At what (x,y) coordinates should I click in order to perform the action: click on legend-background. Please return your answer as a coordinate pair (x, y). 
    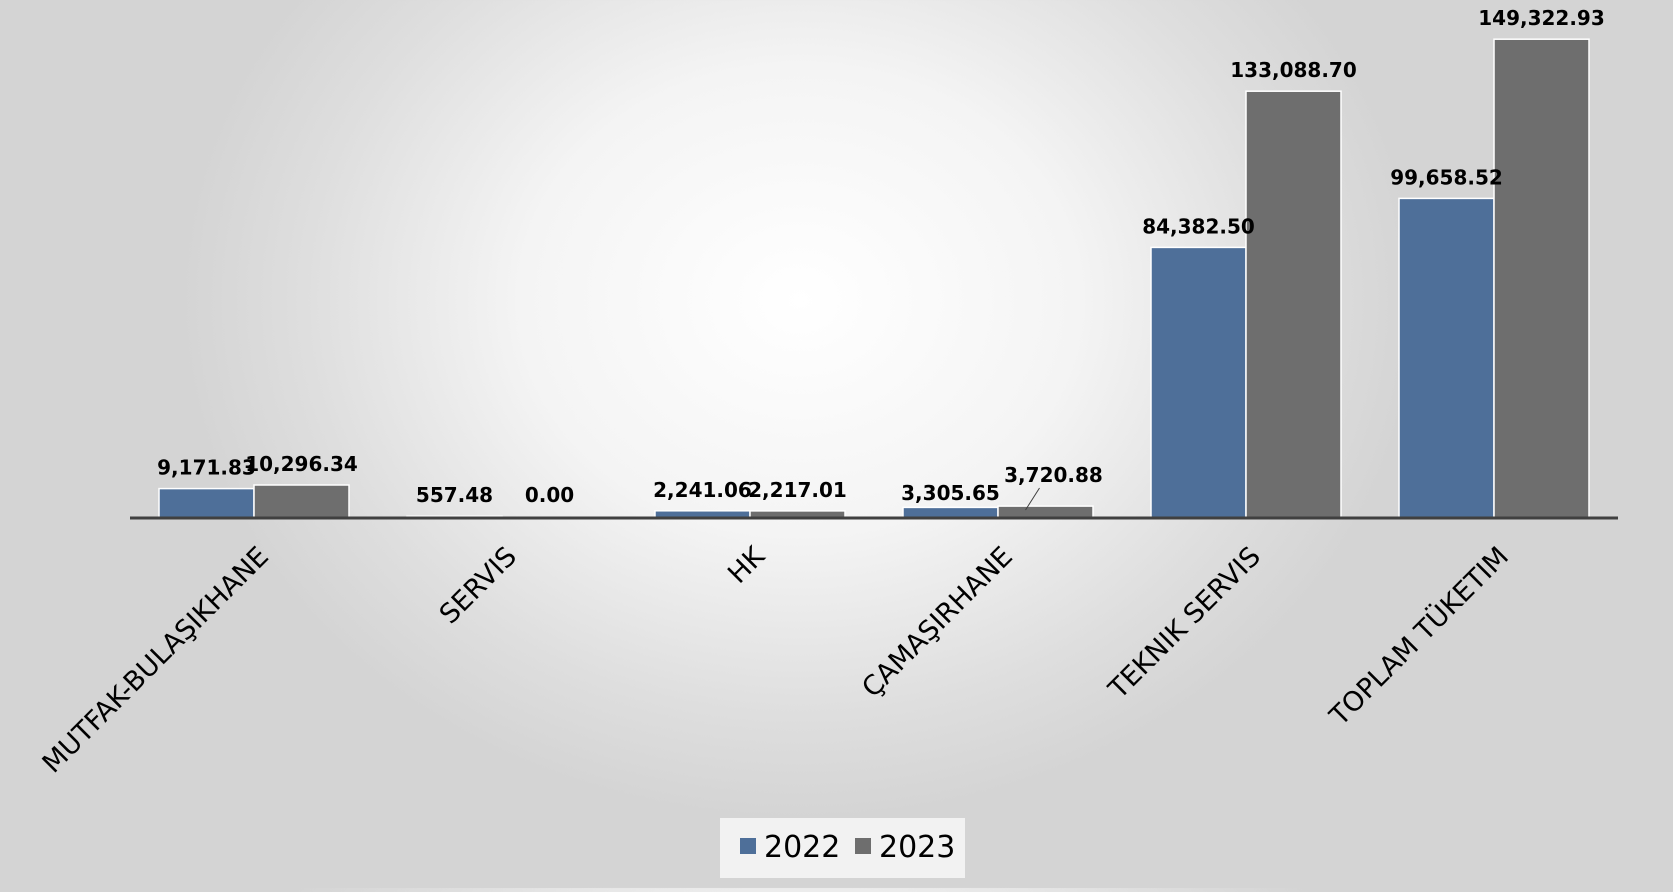
    Looking at the image, I should click on (842, 848).